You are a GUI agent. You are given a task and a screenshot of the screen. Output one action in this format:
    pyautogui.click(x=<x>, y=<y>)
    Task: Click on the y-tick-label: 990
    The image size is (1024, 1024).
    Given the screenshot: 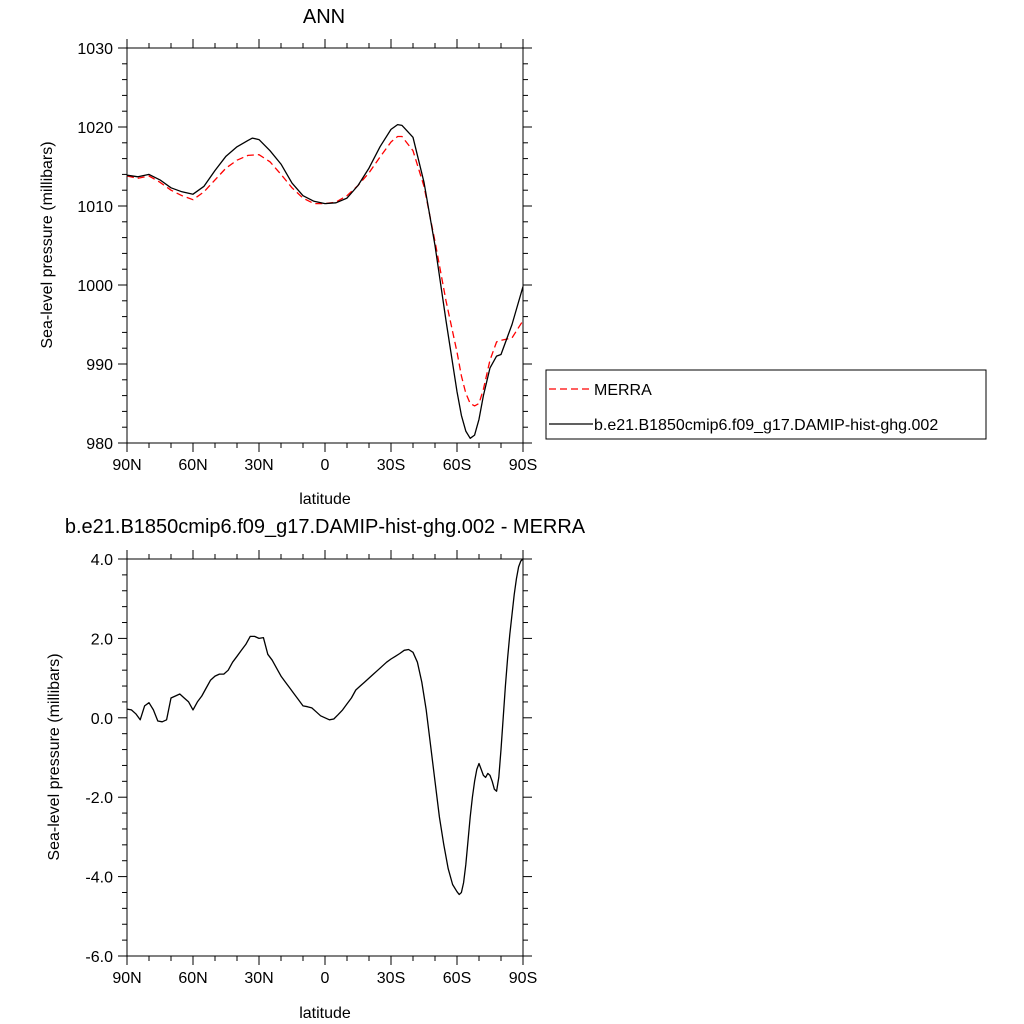 What is the action you would take?
    pyautogui.click(x=99, y=365)
    